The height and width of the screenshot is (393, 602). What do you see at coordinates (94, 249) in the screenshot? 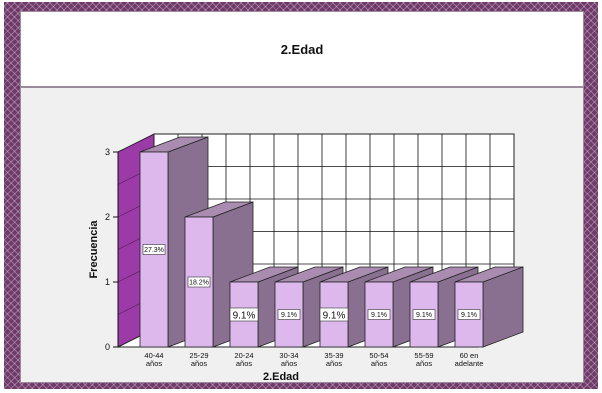
I see `y-axis-label: Frecuencia` at bounding box center [94, 249].